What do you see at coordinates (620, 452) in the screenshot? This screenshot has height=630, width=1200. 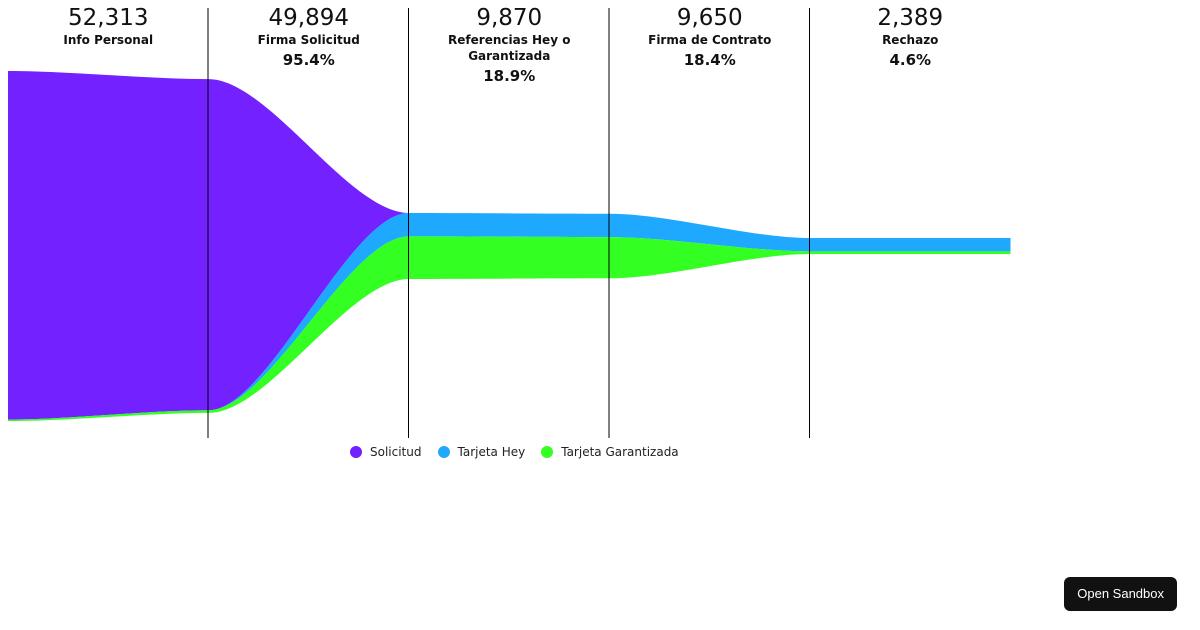 I see `legend-label-tarjeta-garantizada: Tarjeta Garantizada` at bounding box center [620, 452].